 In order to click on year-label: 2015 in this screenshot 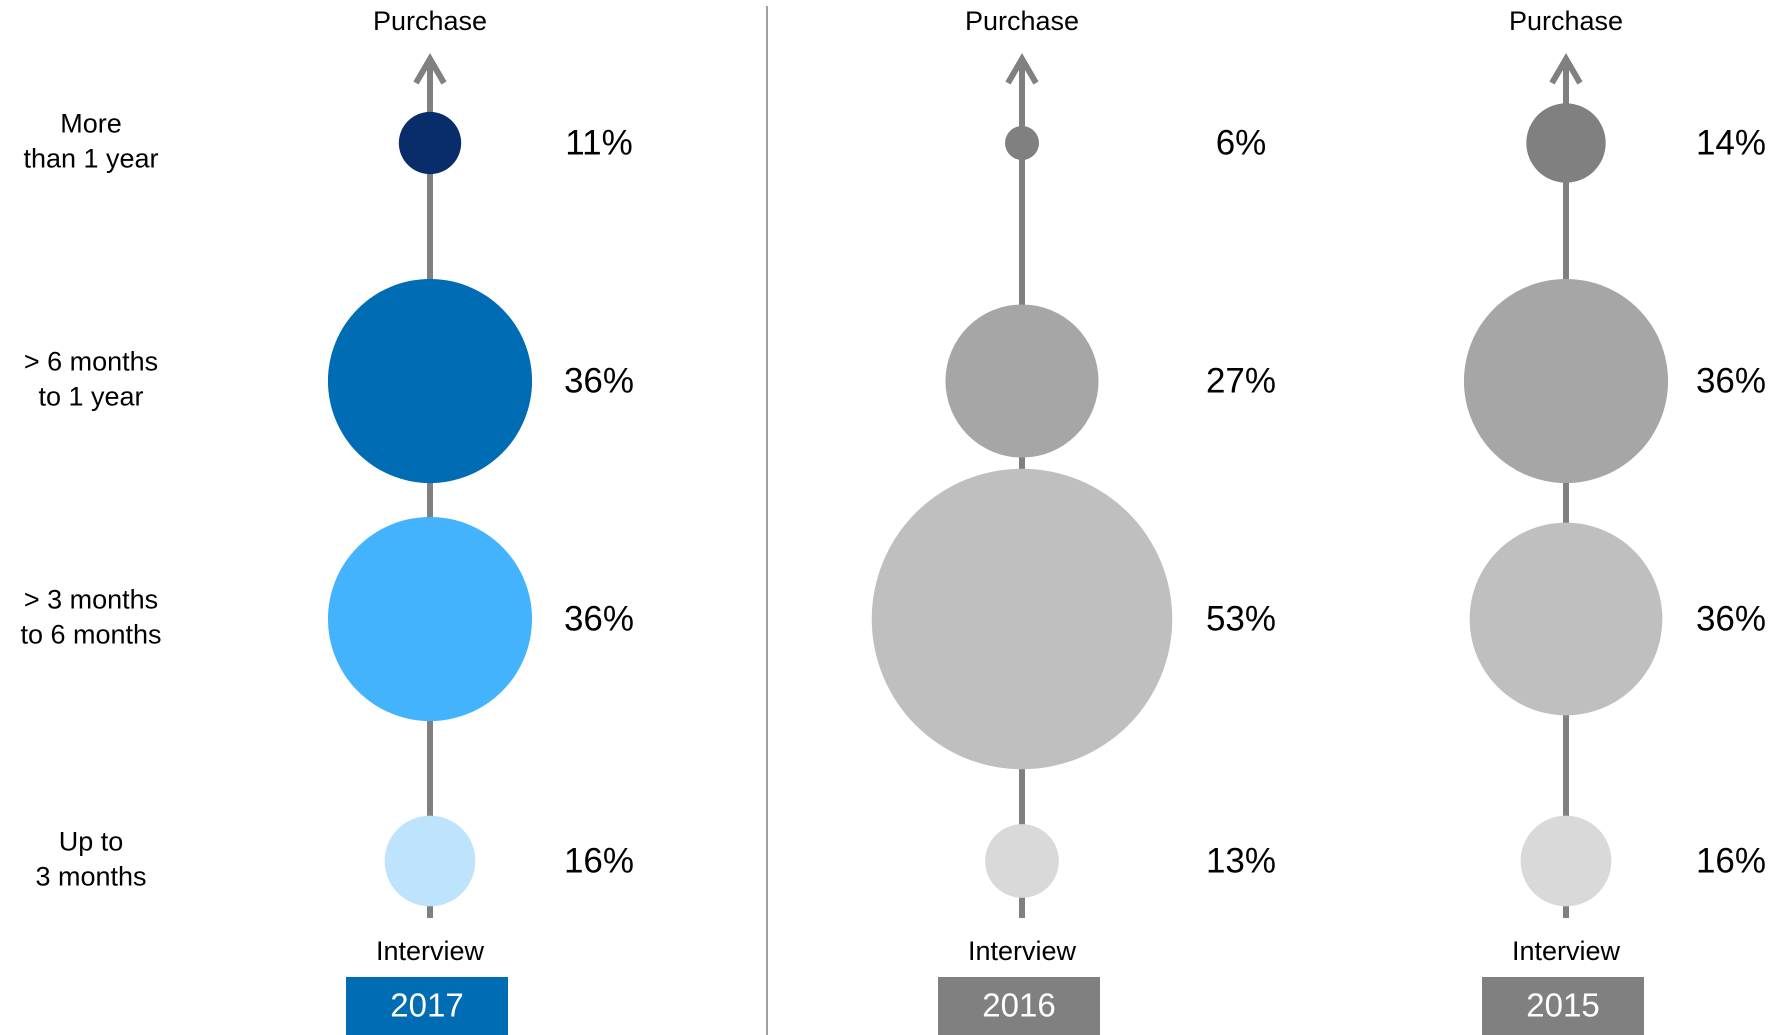, I will do `click(1562, 1005)`.